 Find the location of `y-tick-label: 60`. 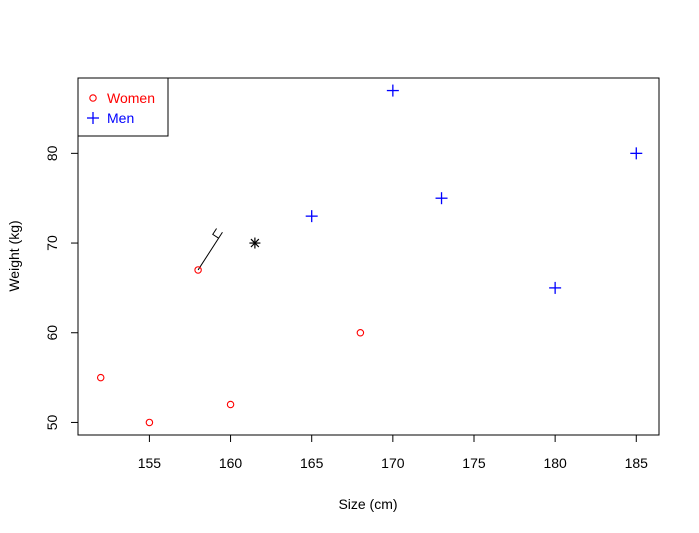

y-tick-label: 60 is located at coordinates (52, 333).